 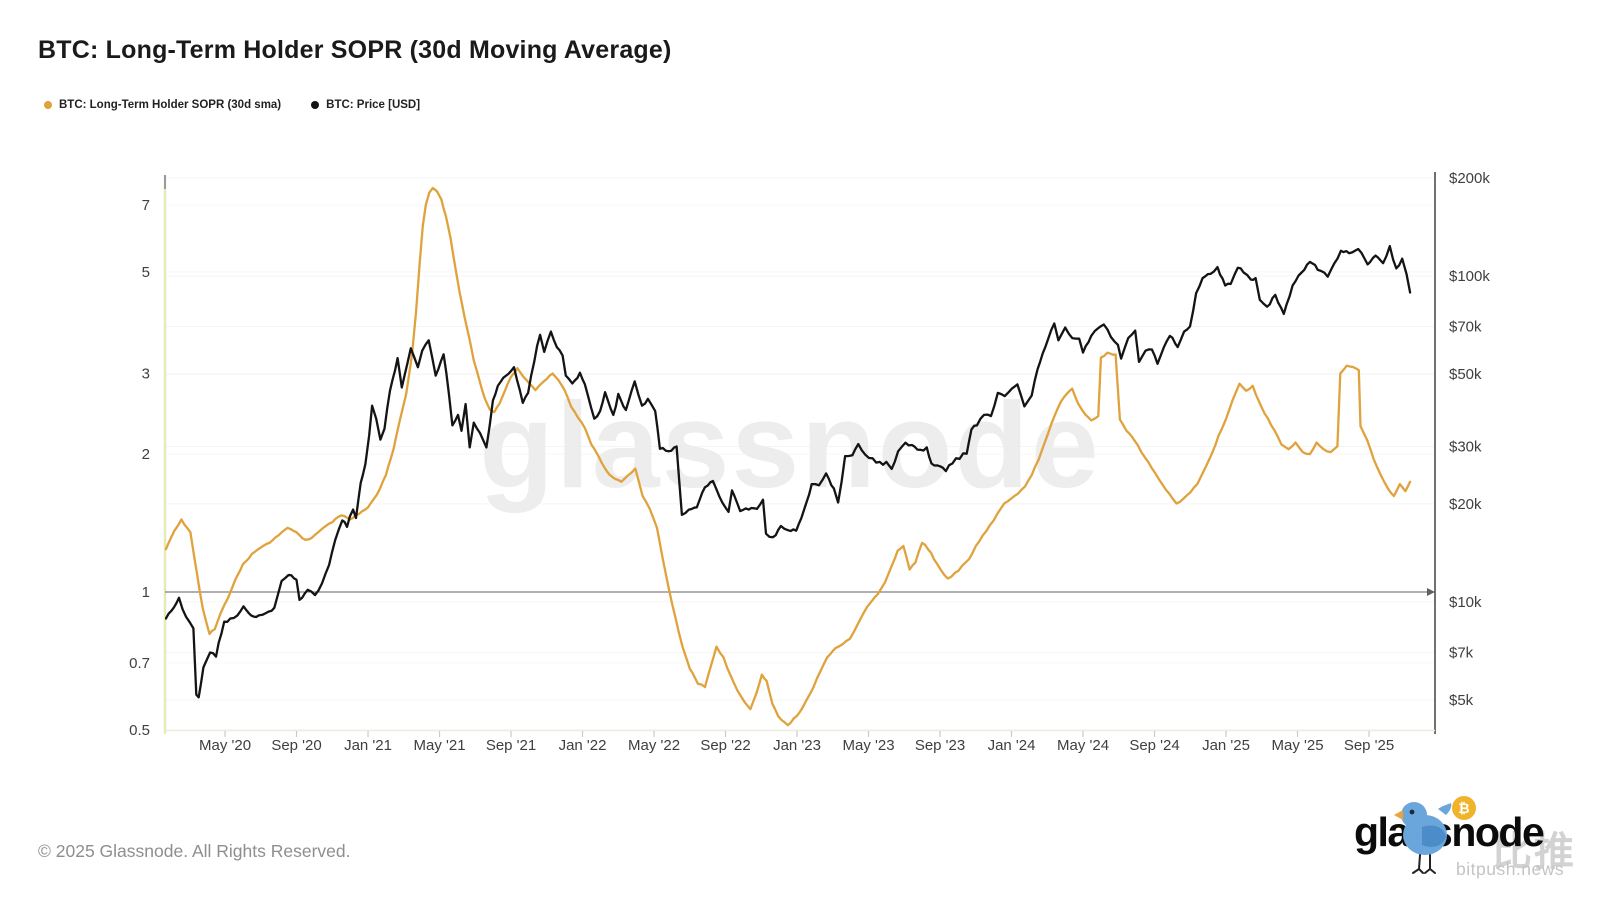 I want to click on legend-item-sopr: BTC: Long-Term Holder SOPR (30d sma), so click(x=162, y=105).